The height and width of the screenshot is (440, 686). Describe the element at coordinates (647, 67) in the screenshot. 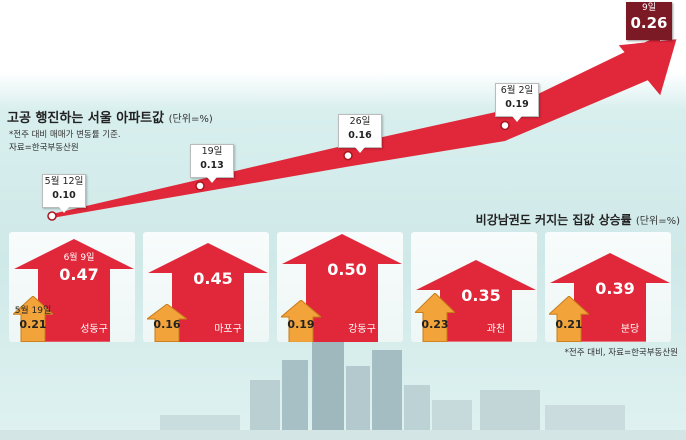

I see `trend-arrow-head` at that location.